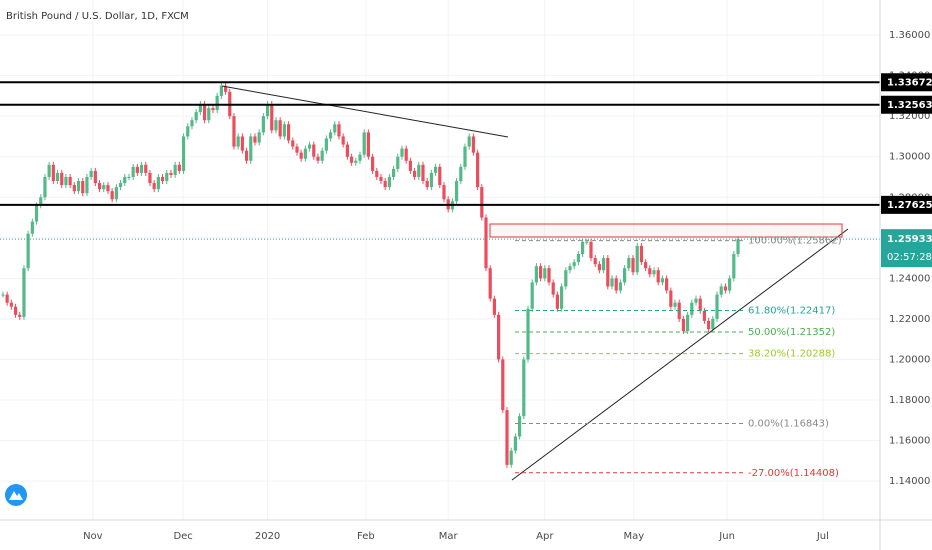 This screenshot has width=932, height=550. Describe the element at coordinates (906, 248) in the screenshot. I see `last-price-box` at that location.